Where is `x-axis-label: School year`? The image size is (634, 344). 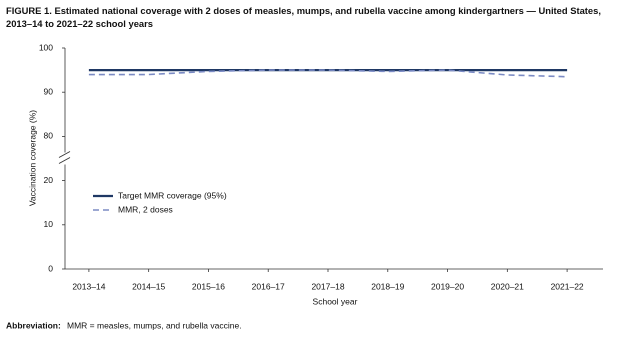 x-axis-label: School year is located at coordinates (335, 301).